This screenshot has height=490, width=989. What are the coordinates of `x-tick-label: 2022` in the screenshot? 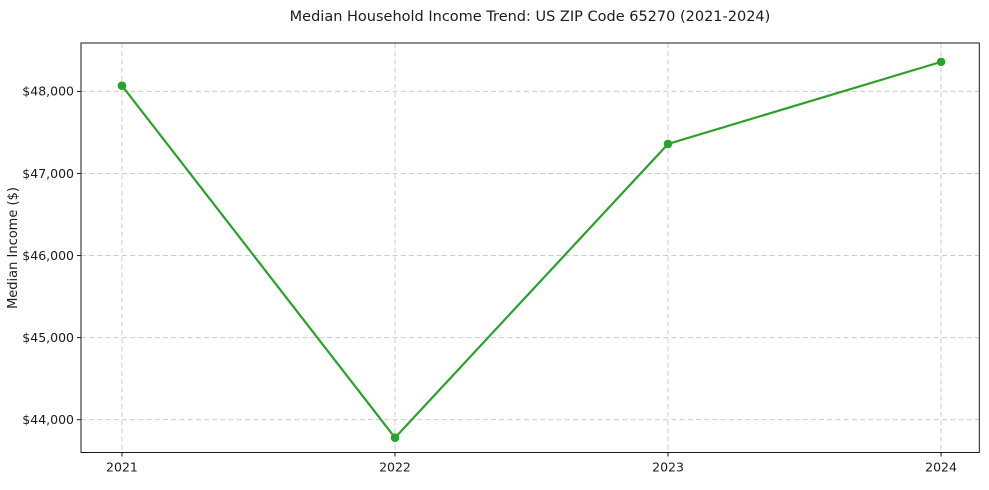 It's located at (395, 467).